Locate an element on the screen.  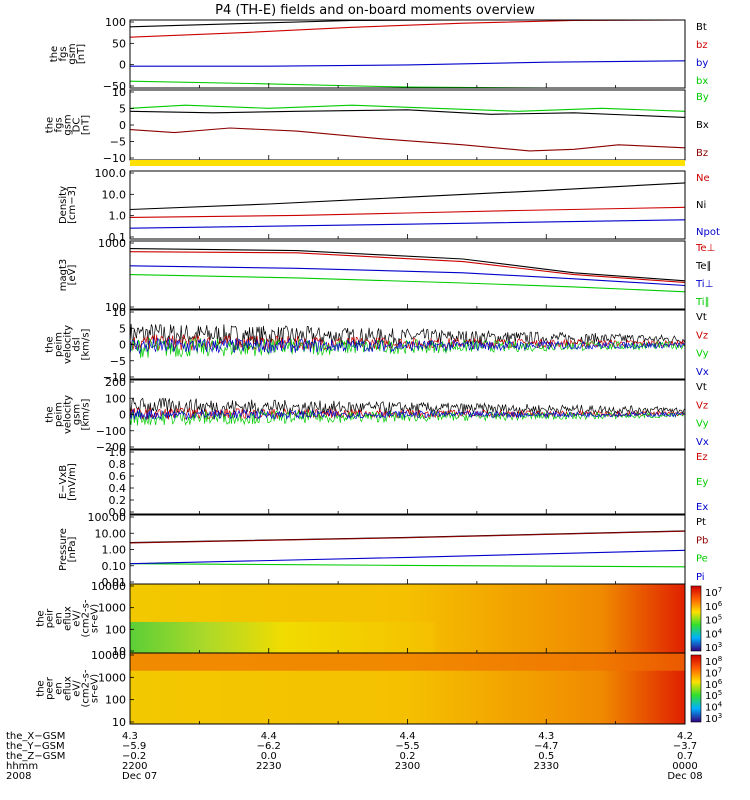
x-row-label: the_X−GSM is located at coordinates (35, 736).